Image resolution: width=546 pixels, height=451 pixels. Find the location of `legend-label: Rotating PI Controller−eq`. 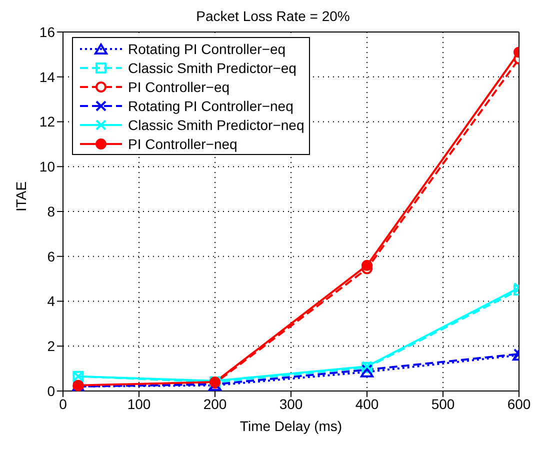

legend-label: Rotating PI Controller−eq is located at coordinates (207, 48).